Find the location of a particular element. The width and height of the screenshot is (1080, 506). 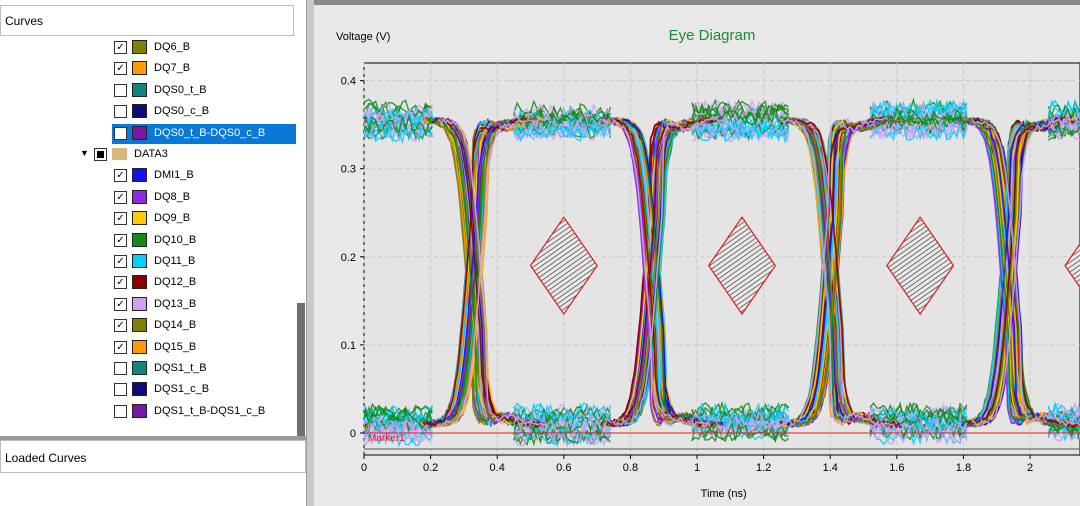

tree-item-label: DQ6_B is located at coordinates (172, 47).